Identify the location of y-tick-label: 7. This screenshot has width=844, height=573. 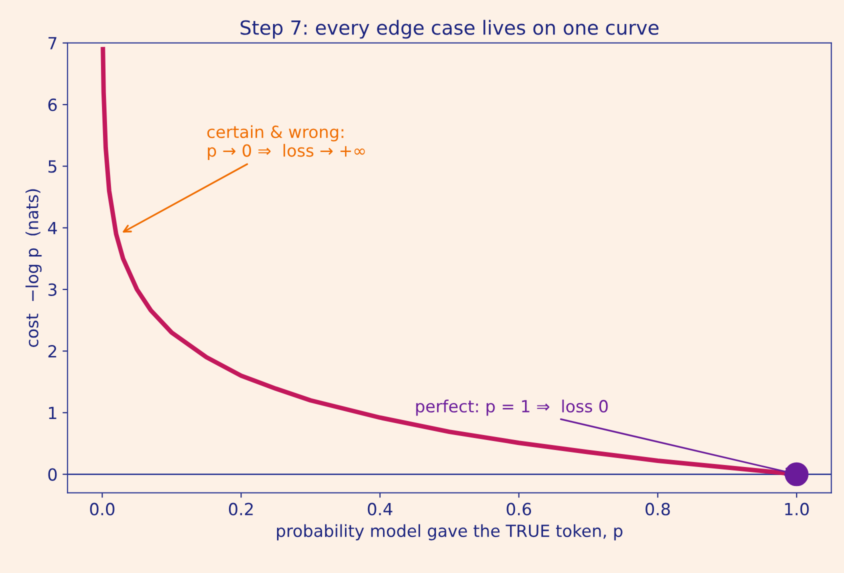
(52, 43).